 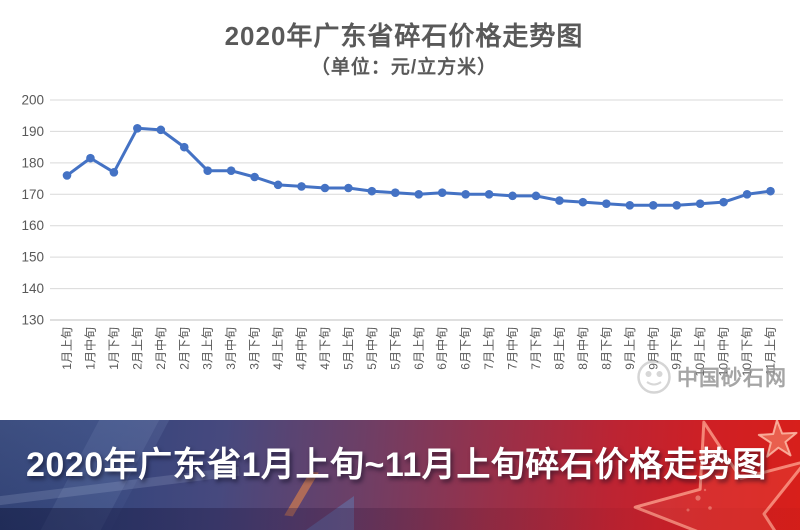 What do you see at coordinates (325, 348) in the screenshot?
I see `x-tick-label: 4月下旬` at bounding box center [325, 348].